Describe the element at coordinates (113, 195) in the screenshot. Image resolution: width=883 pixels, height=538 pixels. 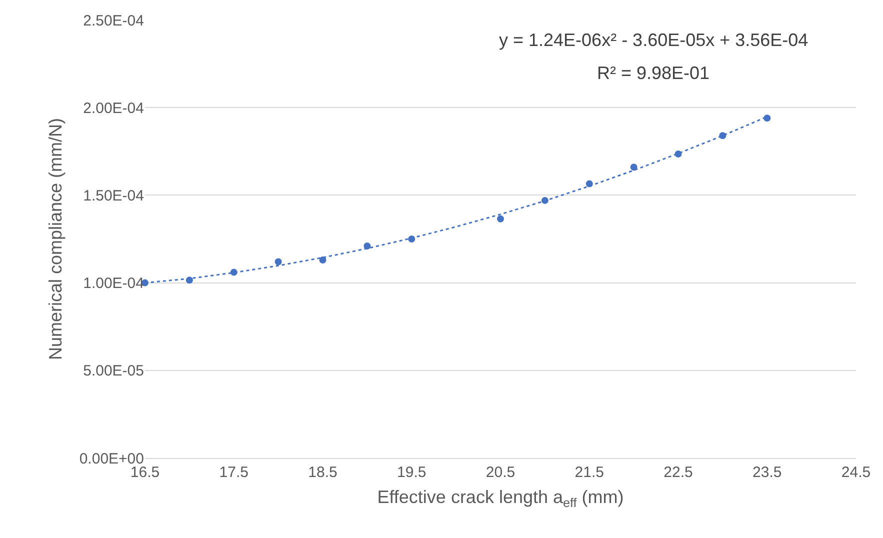
I see `y-tick-label: 1.50E-04` at that location.